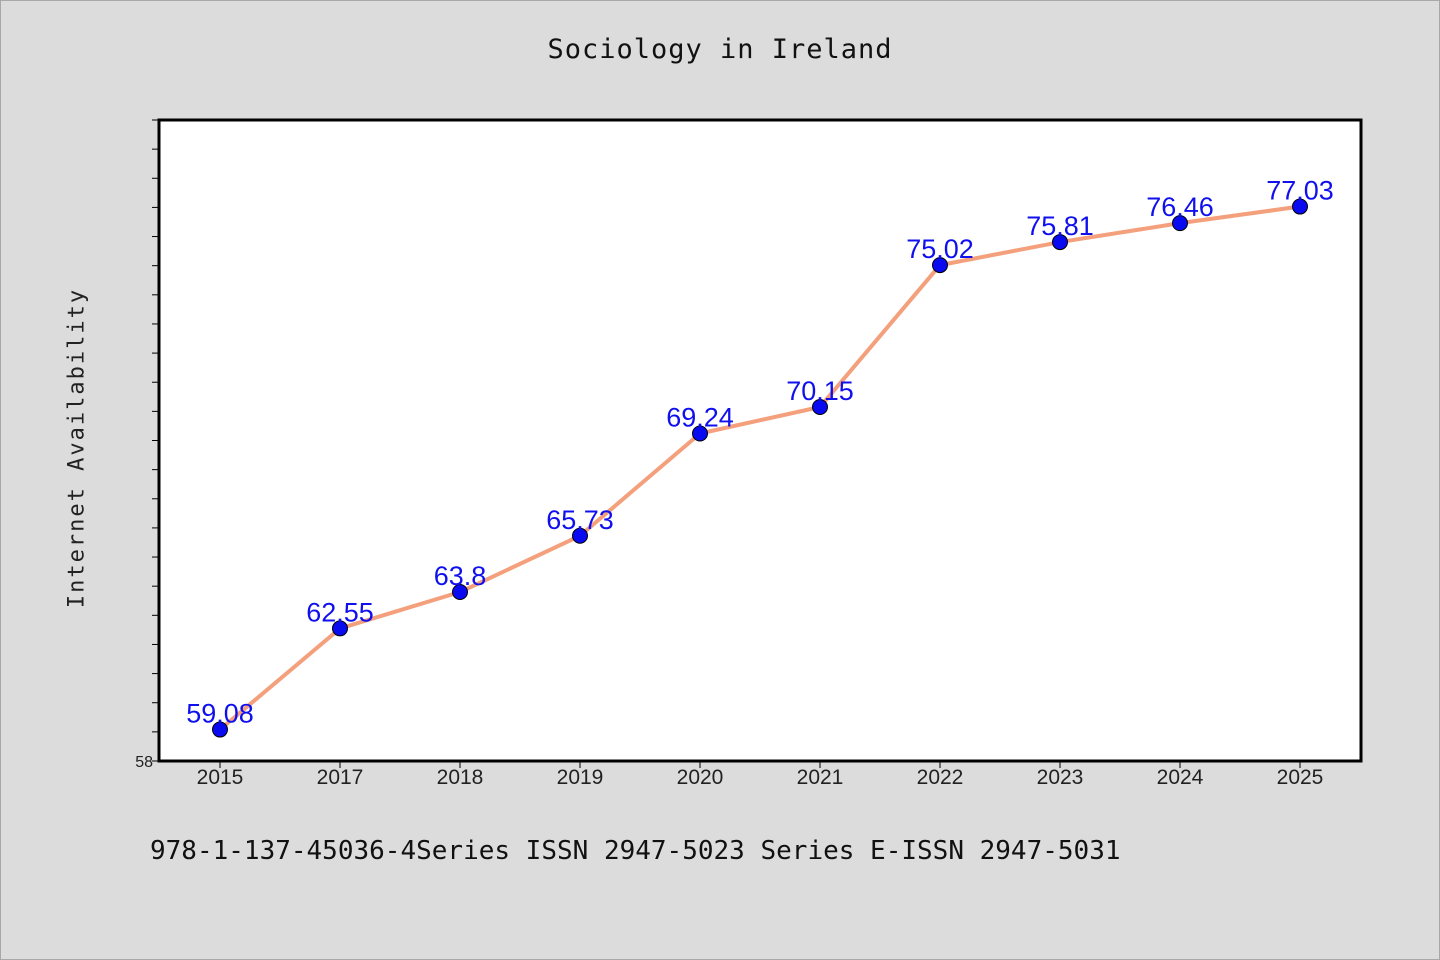 This screenshot has height=960, width=1440. Describe the element at coordinates (460, 576) in the screenshot. I see `data-label: 63.8` at that location.